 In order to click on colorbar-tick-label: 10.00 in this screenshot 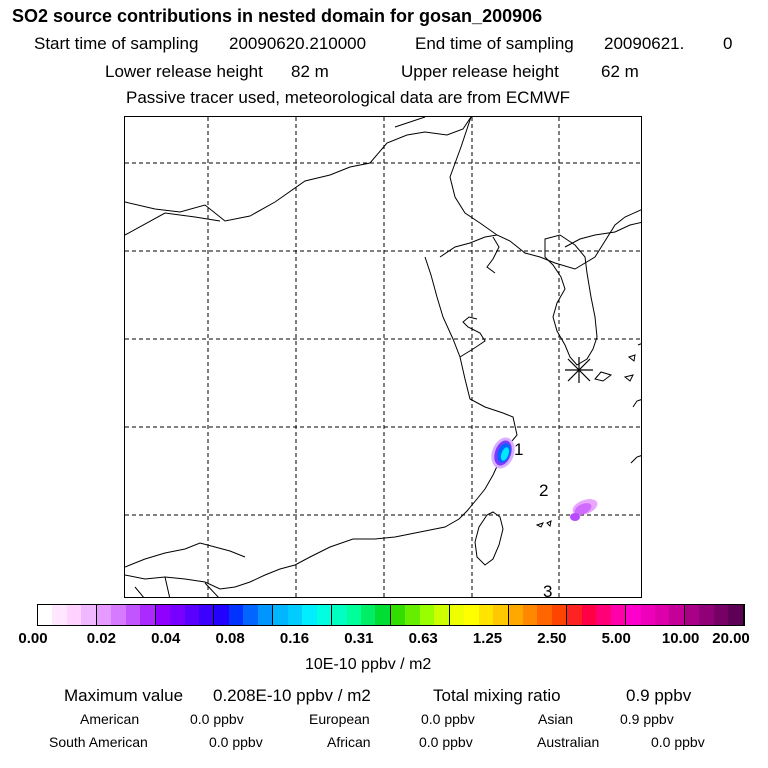, I will do `click(680, 638)`.